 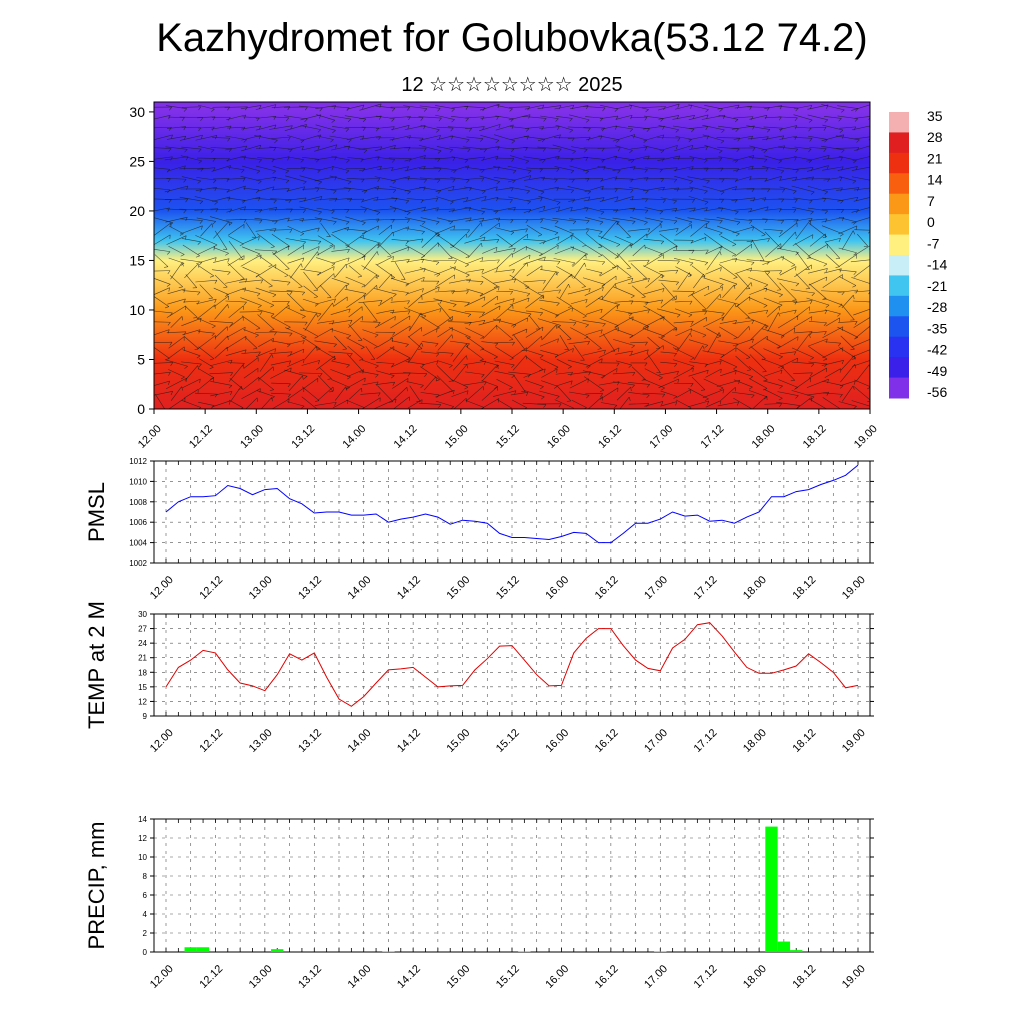 I want to click on y-tick-label: 1012, so click(x=138, y=461).